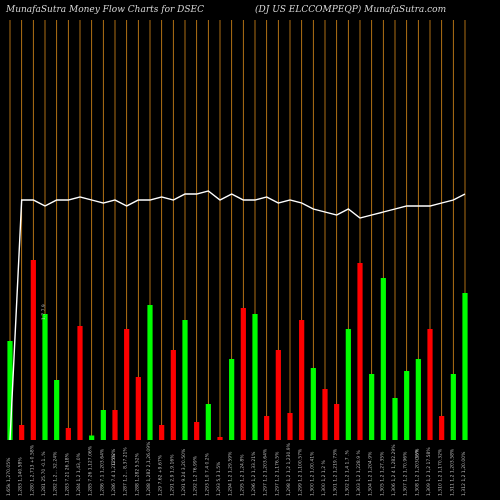  Describe the element at coordinates (79, 474) in the screenshot. I see `x-tick-label: 1,284 1,2 1,43,.0%` at that location.